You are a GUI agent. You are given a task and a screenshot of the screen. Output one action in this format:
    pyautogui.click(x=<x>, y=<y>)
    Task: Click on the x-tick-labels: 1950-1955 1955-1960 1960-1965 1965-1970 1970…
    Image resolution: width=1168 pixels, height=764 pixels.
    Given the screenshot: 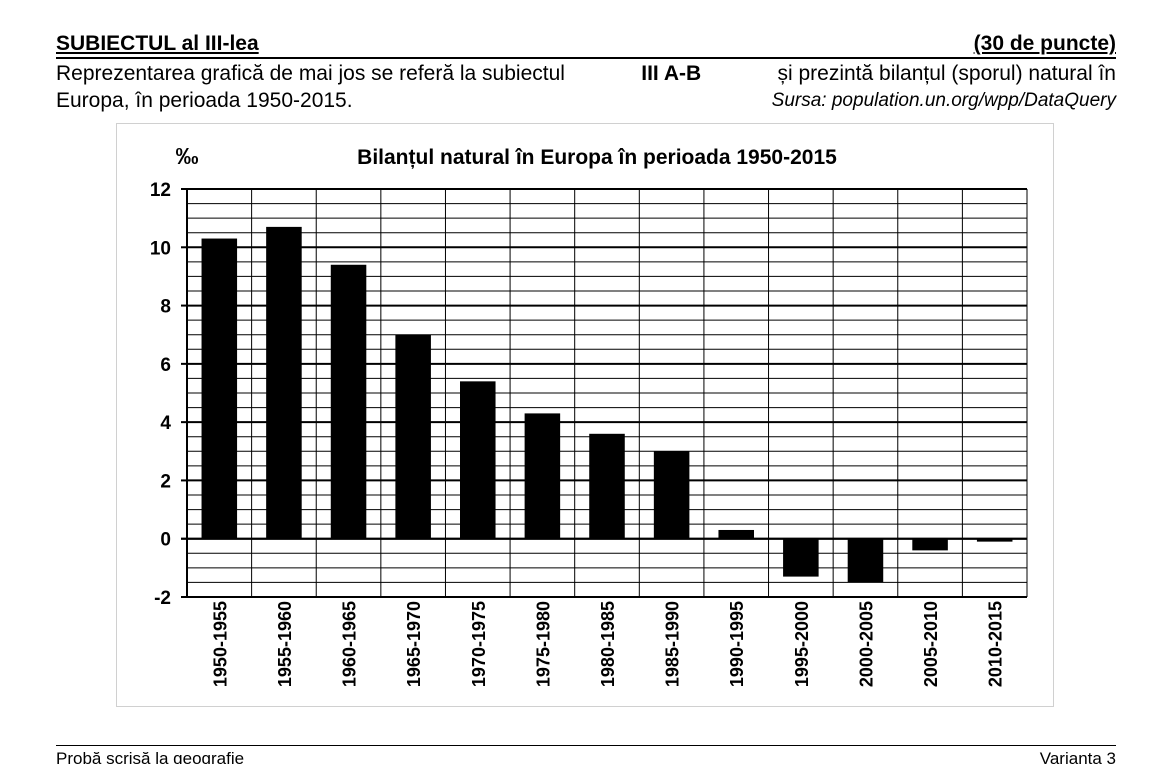 What is the action you would take?
    pyautogui.click(x=607, y=644)
    